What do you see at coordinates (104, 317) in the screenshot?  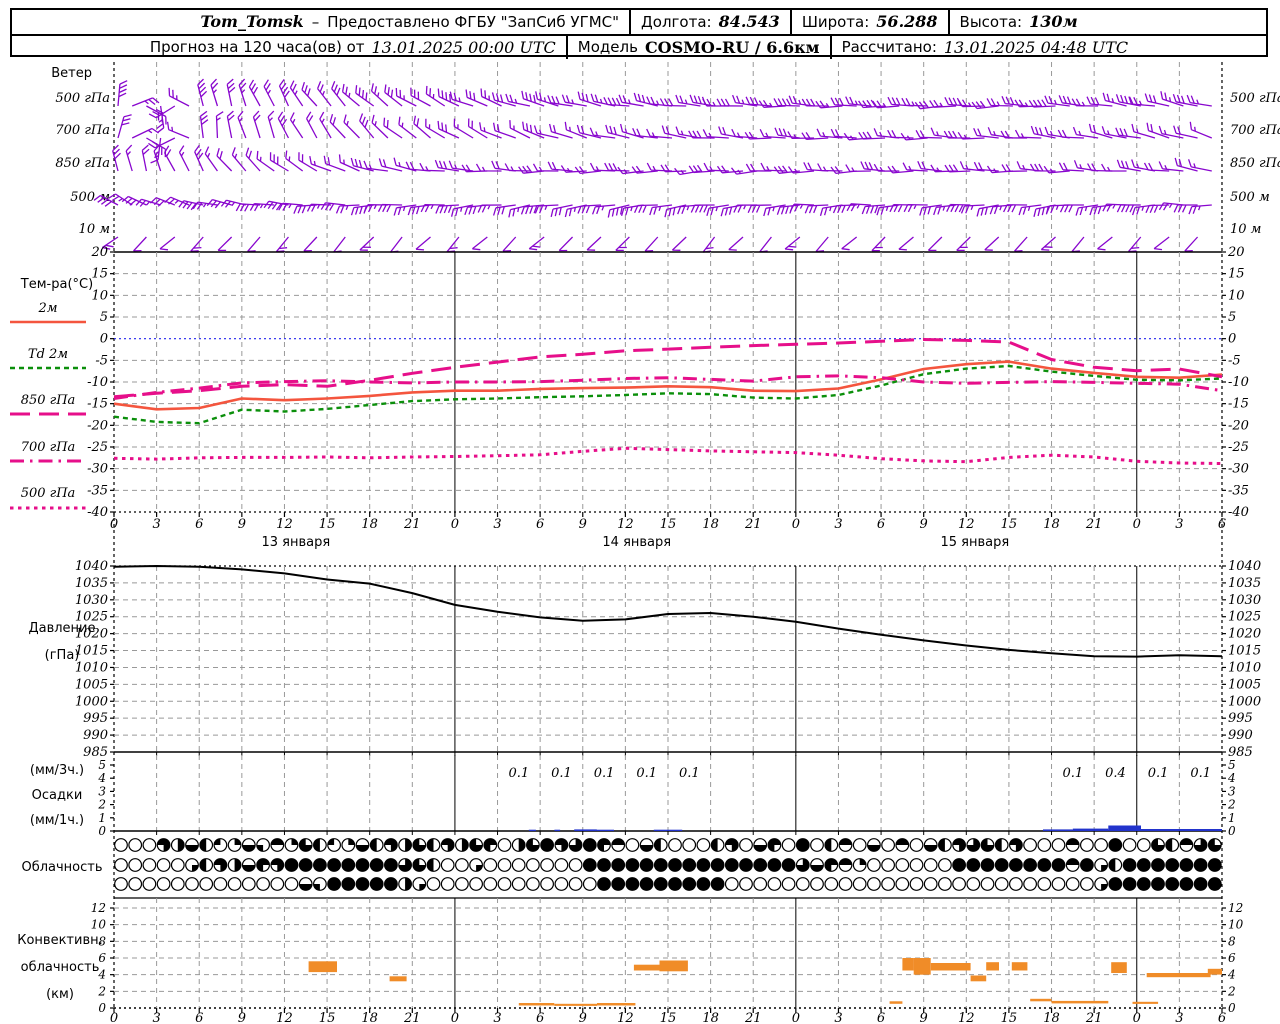 I see `temp-ytick-label-left: 5` at bounding box center [104, 317].